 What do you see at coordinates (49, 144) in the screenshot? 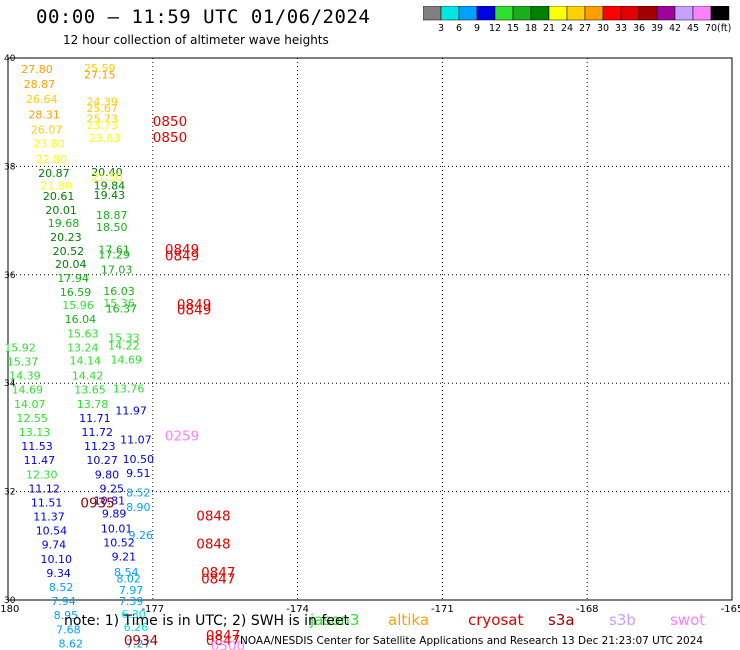
I see `wave-height-label: 23.80` at bounding box center [49, 144].